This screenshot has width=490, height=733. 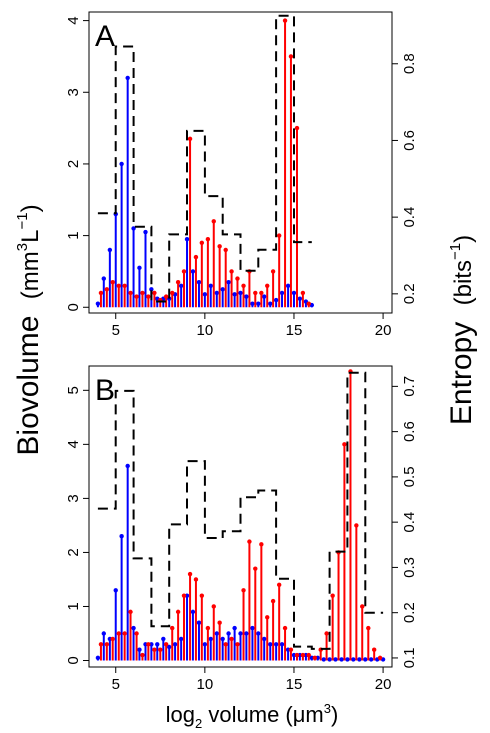 What do you see at coordinates (409, 386) in the screenshot?
I see `y-right-tick-label-b-0.7: 0.7` at bounding box center [409, 386].